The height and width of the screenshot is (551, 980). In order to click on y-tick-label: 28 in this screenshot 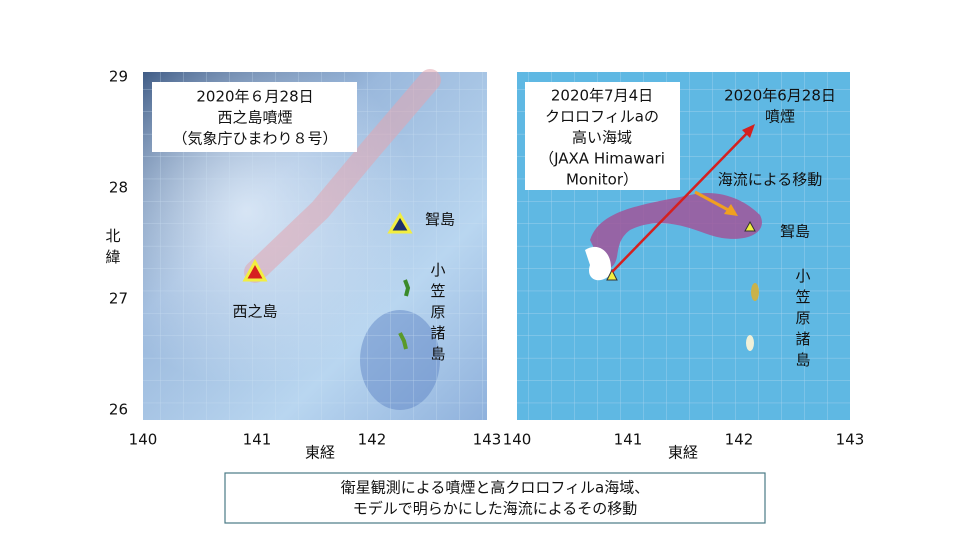, I will do `click(118, 188)`.